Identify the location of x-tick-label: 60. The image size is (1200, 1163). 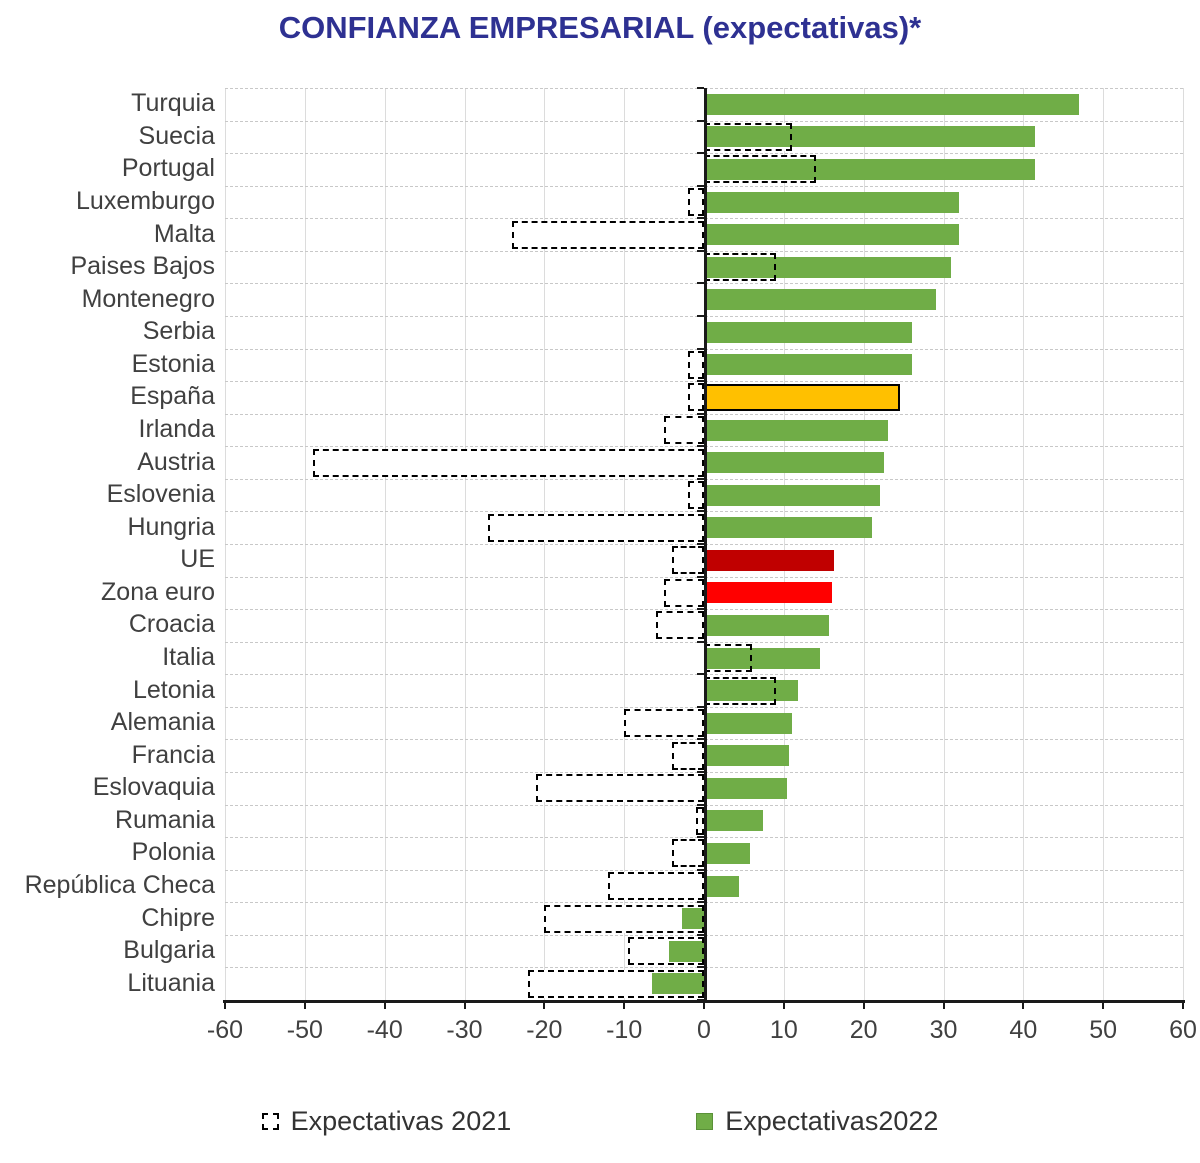
(1183, 1030).